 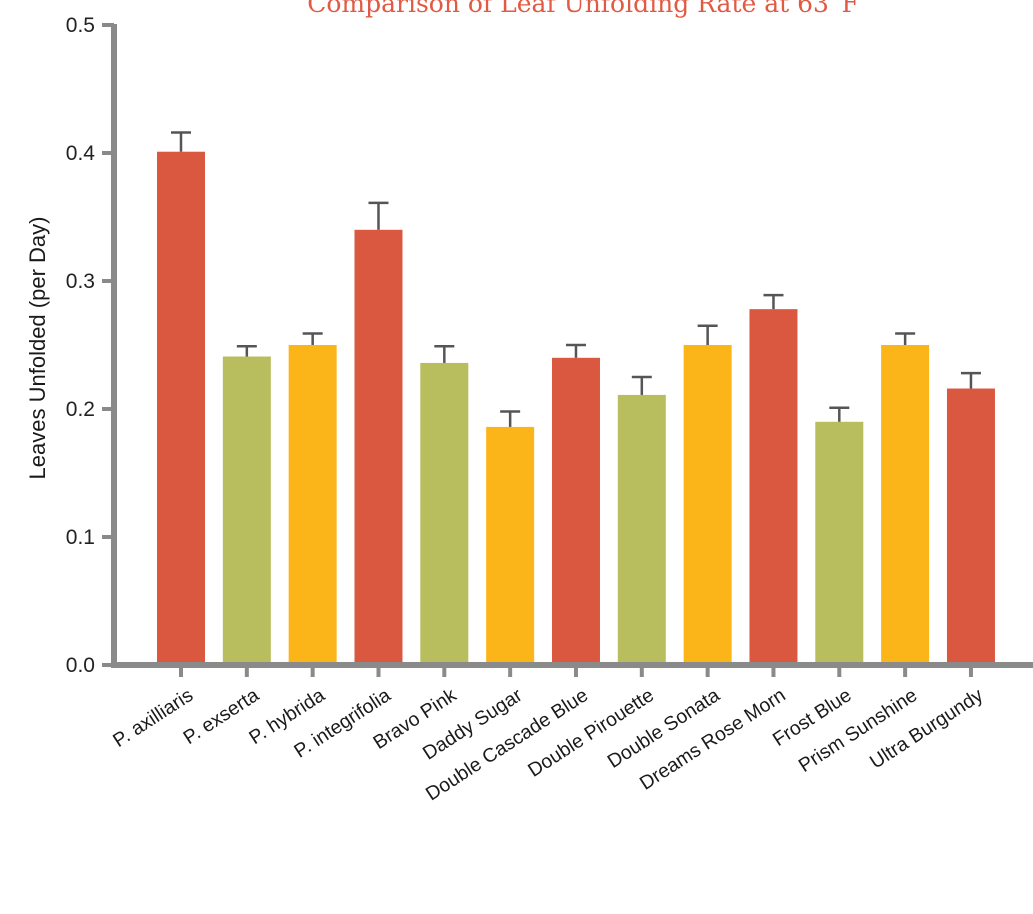 I want to click on x-tick-label: P. axilliaris, so click(x=153, y=718).